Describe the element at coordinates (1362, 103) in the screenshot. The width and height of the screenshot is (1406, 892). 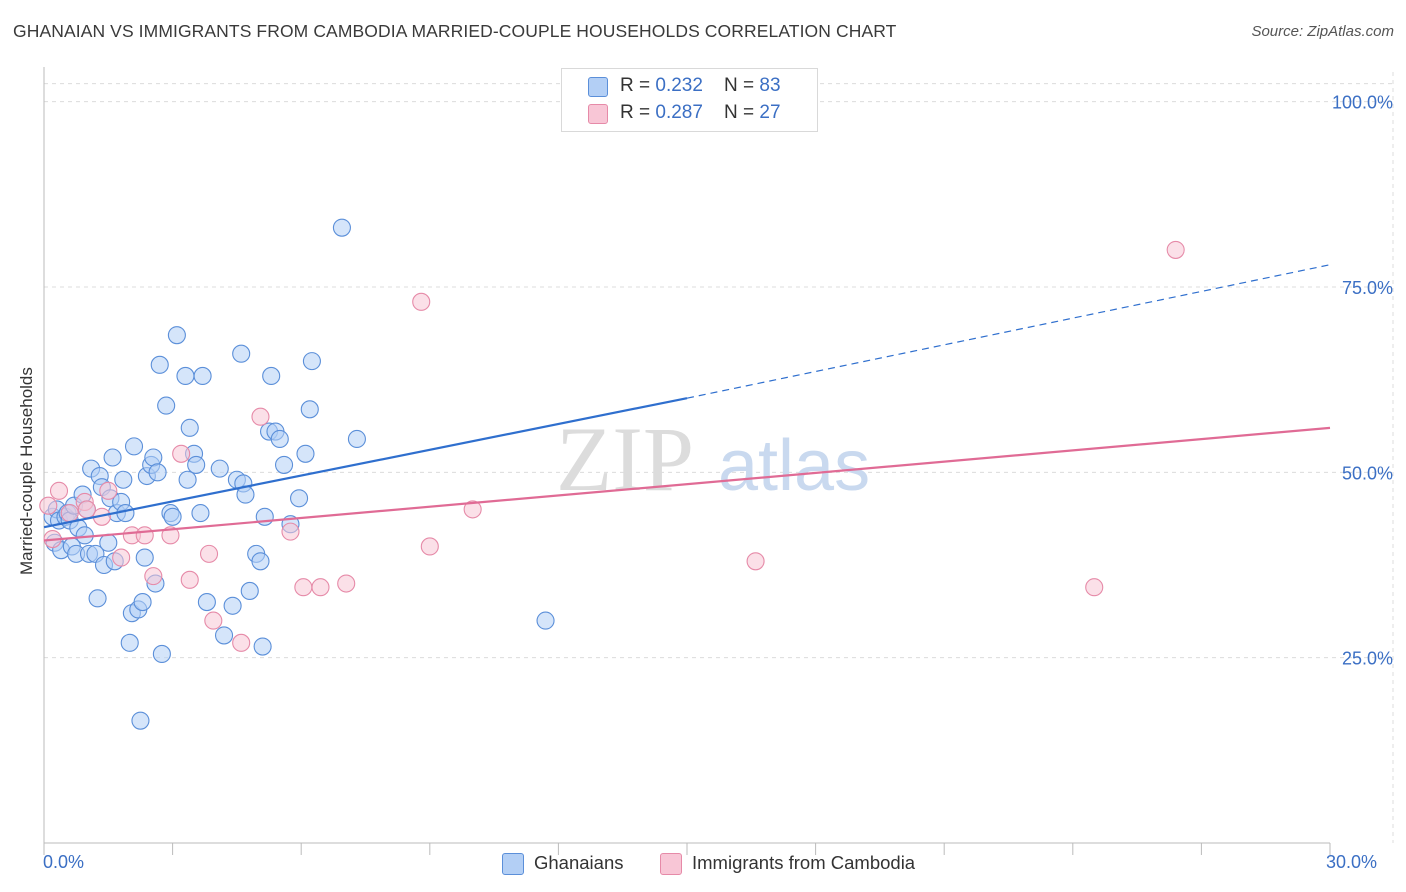
I see `y-tick-label-3: 100.0%` at that location.